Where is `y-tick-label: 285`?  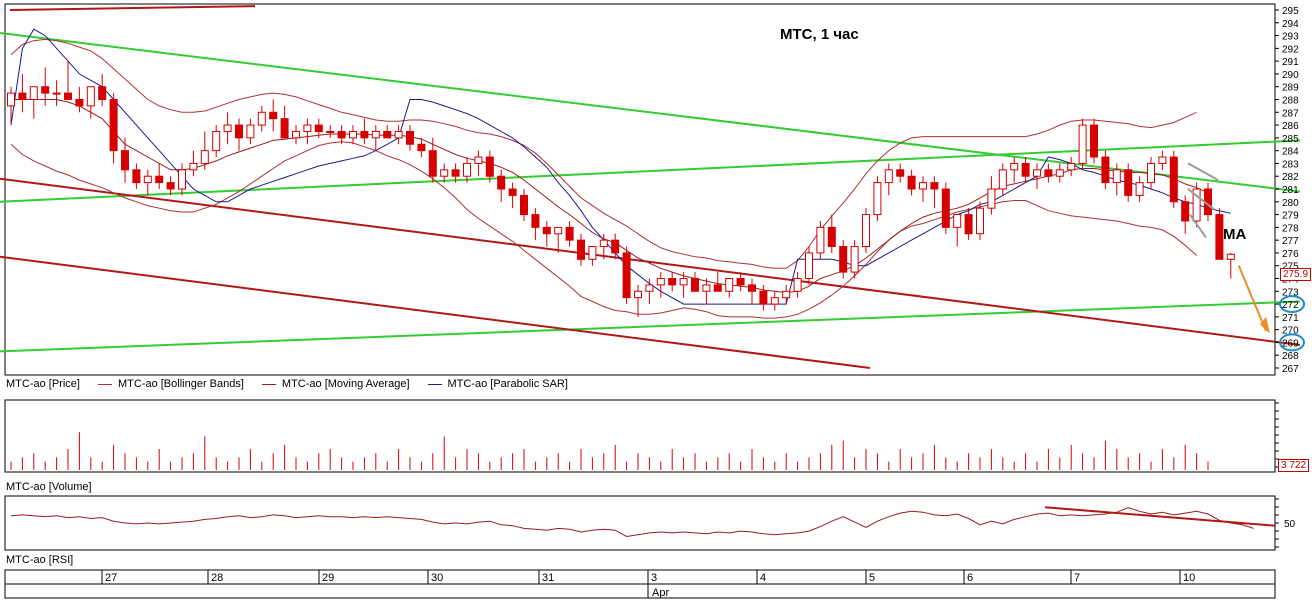
y-tick-label: 285 is located at coordinates (1290, 139).